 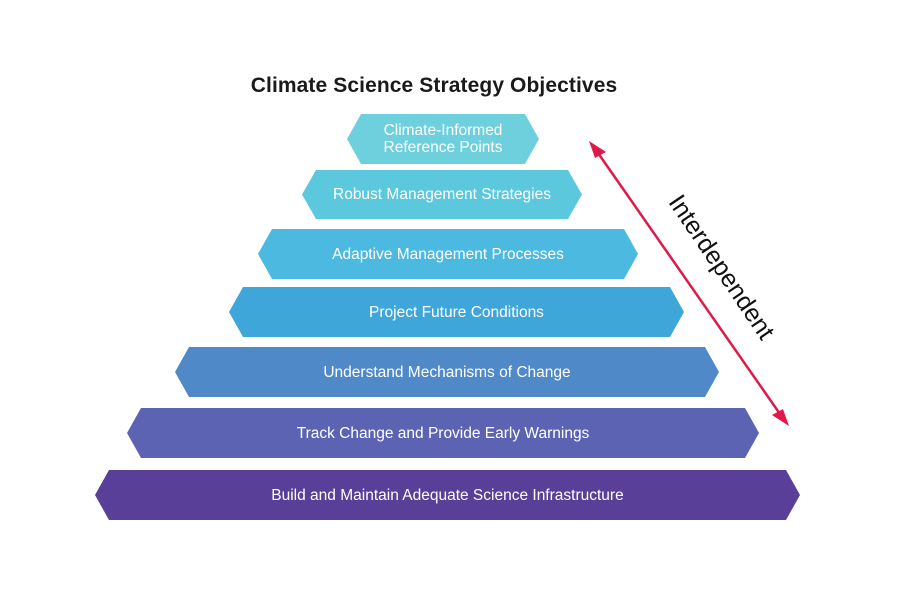 What do you see at coordinates (721, 267) in the screenshot?
I see `interdependent-label: Interdependent` at bounding box center [721, 267].